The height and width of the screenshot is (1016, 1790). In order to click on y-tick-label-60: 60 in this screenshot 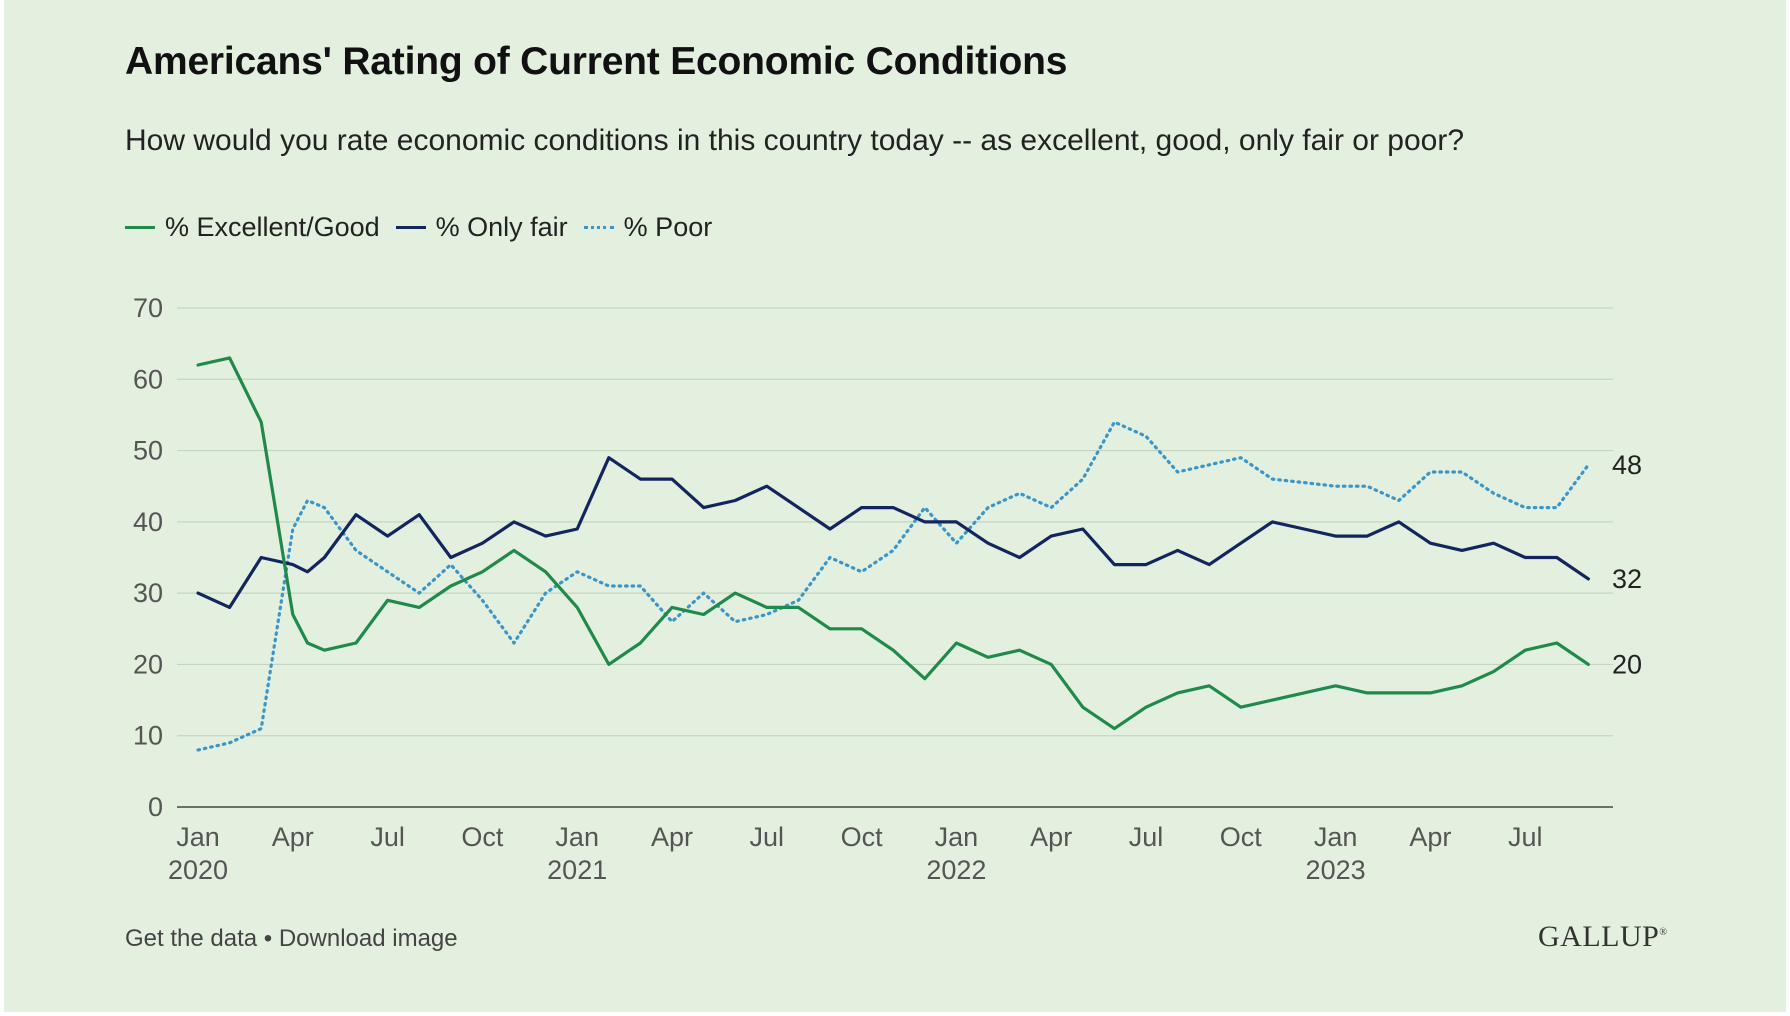, I will do `click(148, 379)`.